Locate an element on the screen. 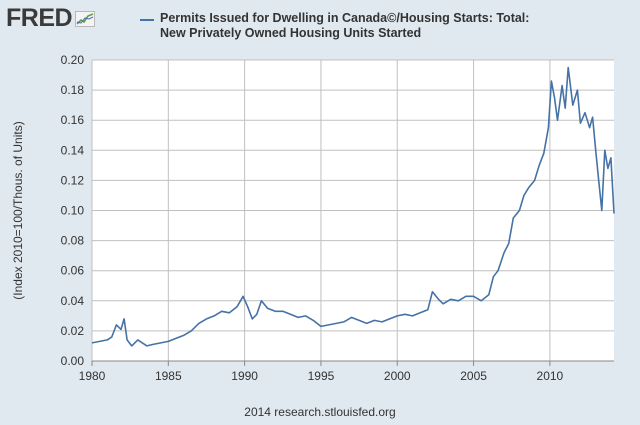 This screenshot has height=425, width=640. x-tick-label: 2005 is located at coordinates (473, 376).